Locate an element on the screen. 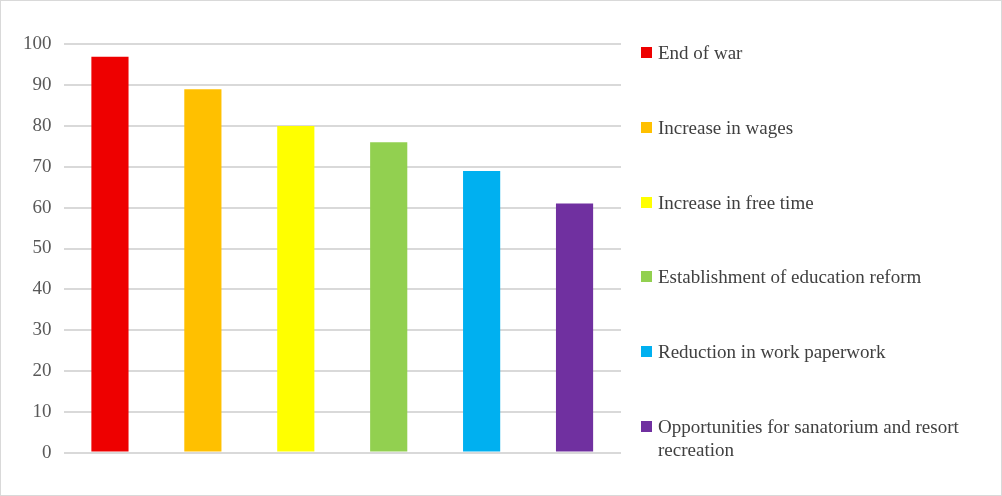 This screenshot has width=1002, height=496. legend-label: Opportunities for sanatorium and resort recreation is located at coordinates (809, 438).